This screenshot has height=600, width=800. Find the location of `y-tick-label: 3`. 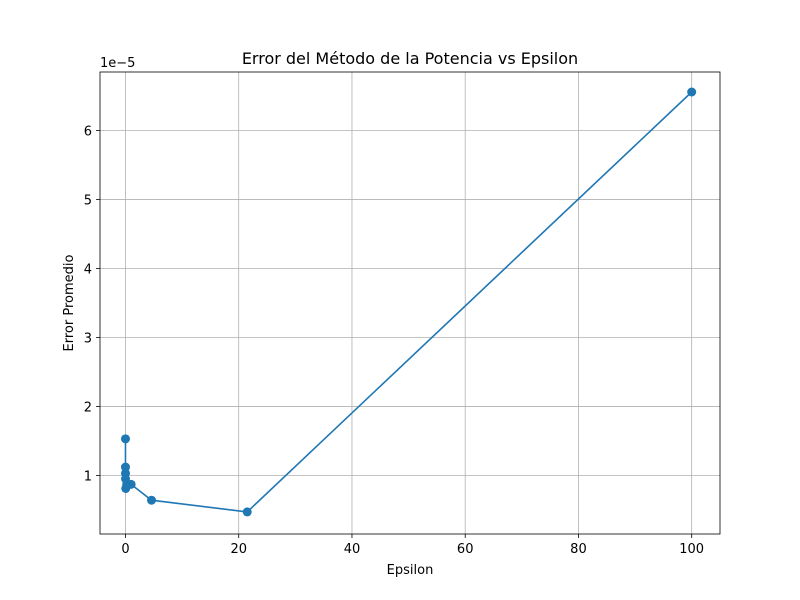

y-tick-label: 3 is located at coordinates (88, 338).